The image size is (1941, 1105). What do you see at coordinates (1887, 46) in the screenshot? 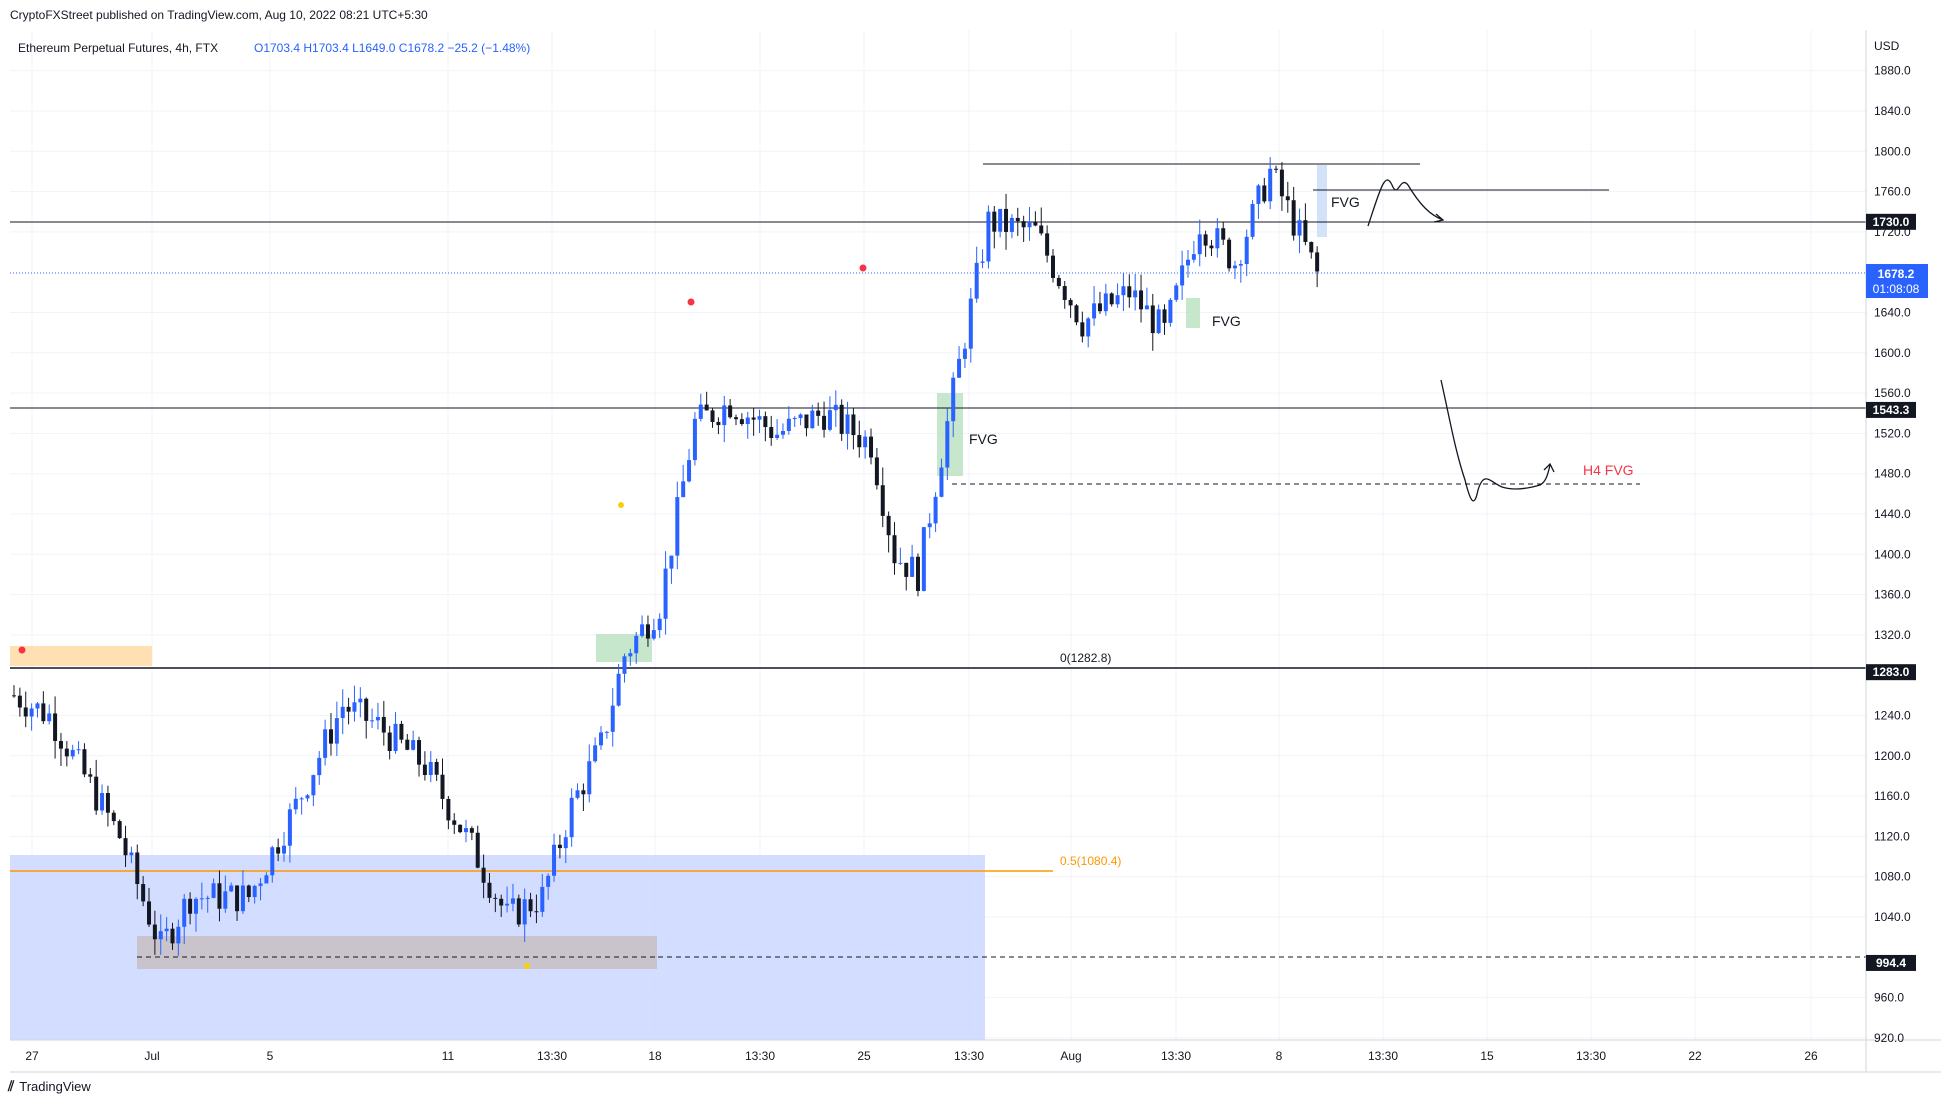
I see `currency-label: USD` at bounding box center [1887, 46].